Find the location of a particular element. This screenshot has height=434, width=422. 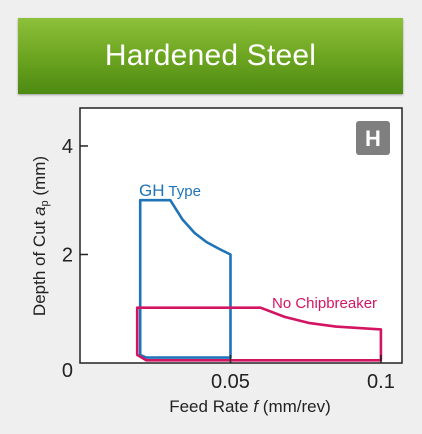

y-axis-title-main: Depth of Cut is located at coordinates (39, 266).